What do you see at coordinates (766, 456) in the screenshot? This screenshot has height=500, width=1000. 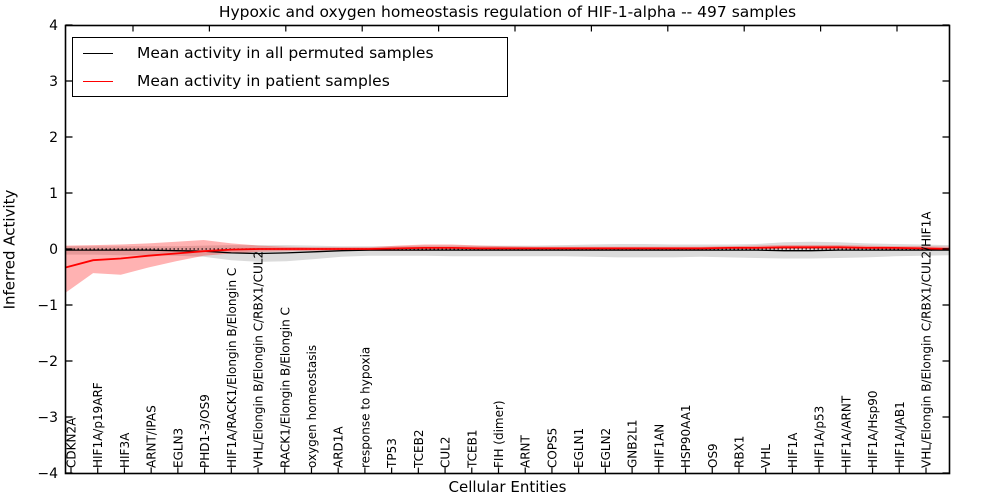 I see `x-tick-label: VHL` at bounding box center [766, 456].